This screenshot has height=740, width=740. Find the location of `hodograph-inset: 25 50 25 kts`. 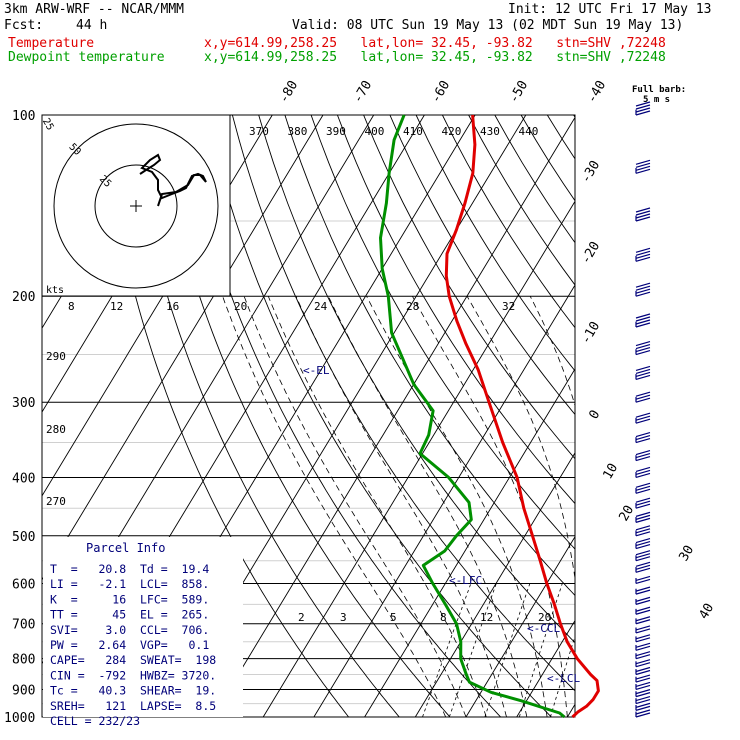

hodograph-inset: 25 50 25 kts is located at coordinates (135, 205).